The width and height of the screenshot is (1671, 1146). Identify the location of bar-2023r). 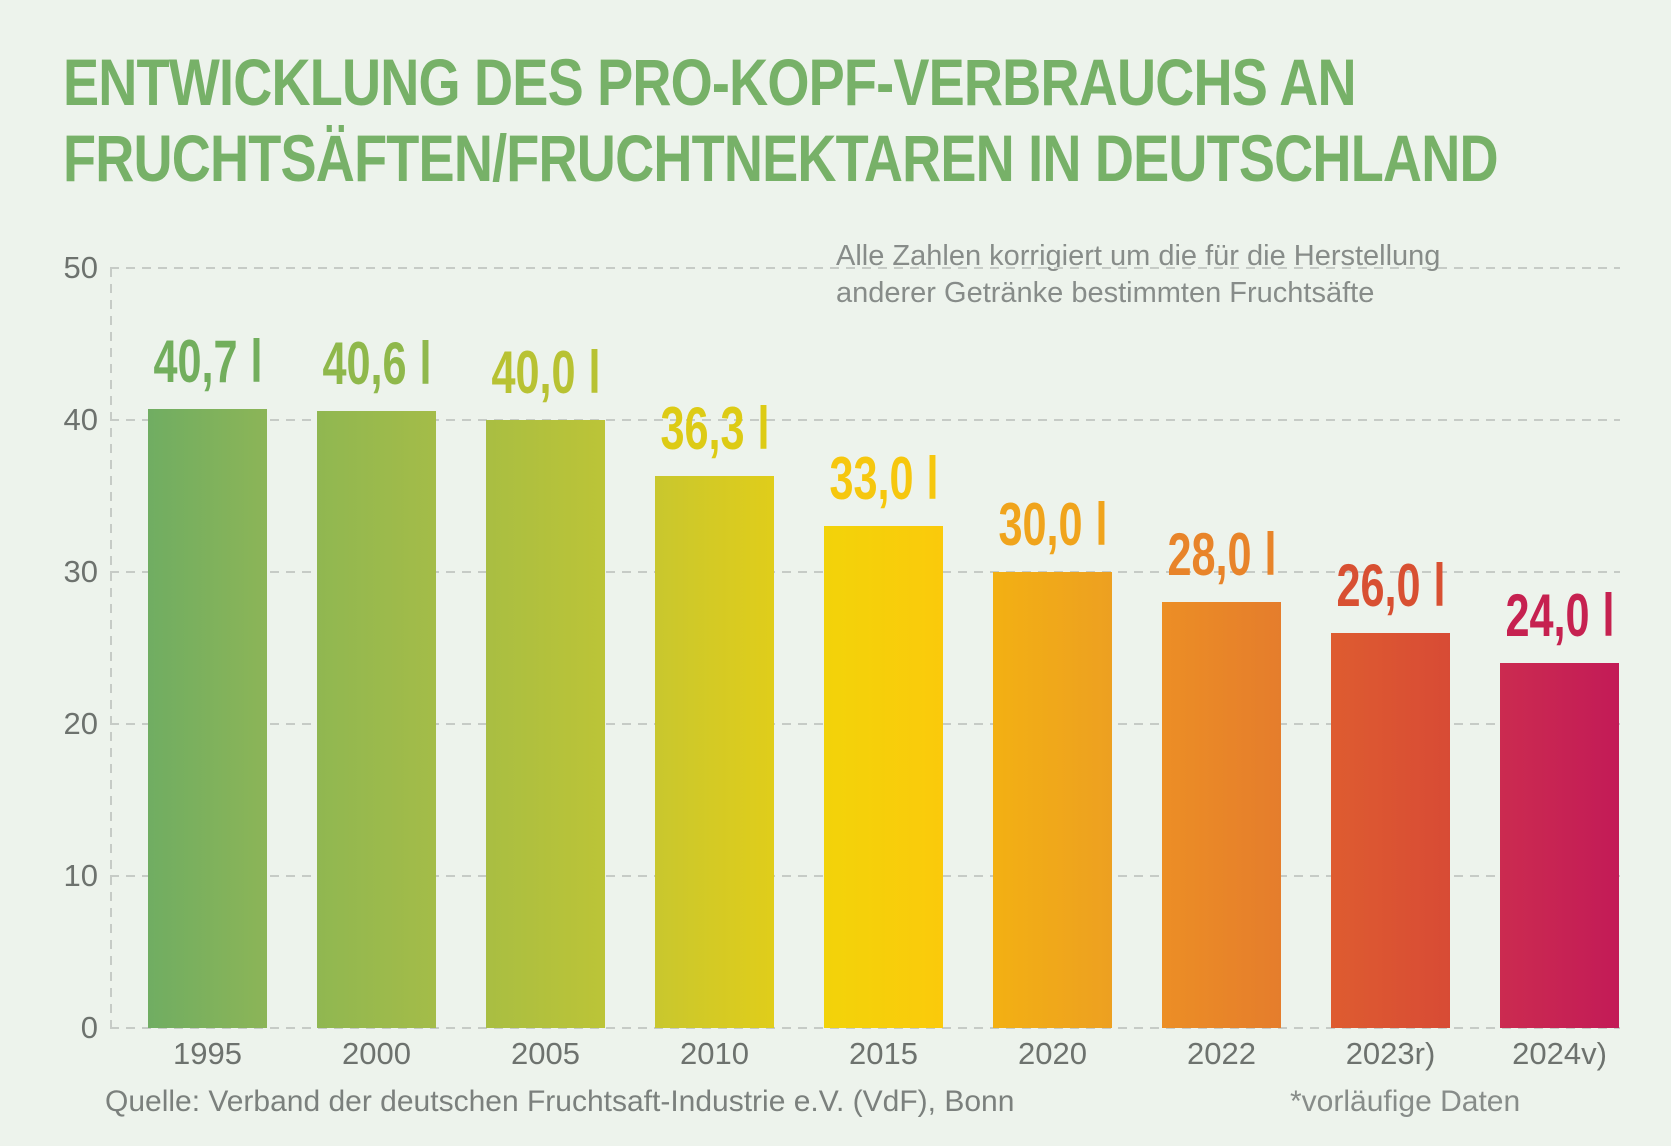
(1390, 830).